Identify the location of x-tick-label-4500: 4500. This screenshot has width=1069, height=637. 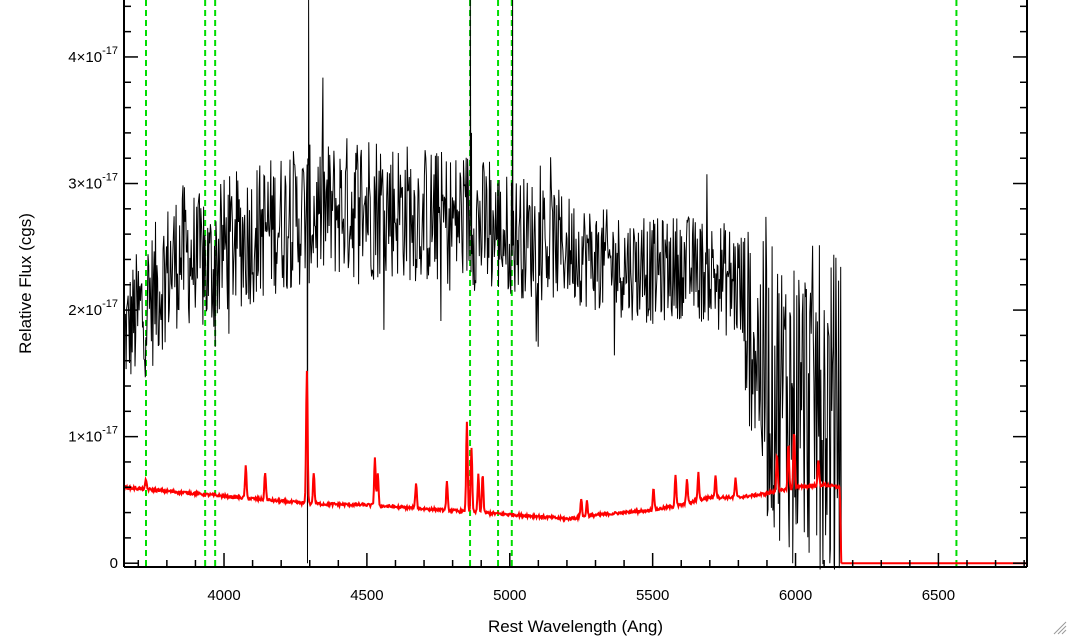
(366, 595).